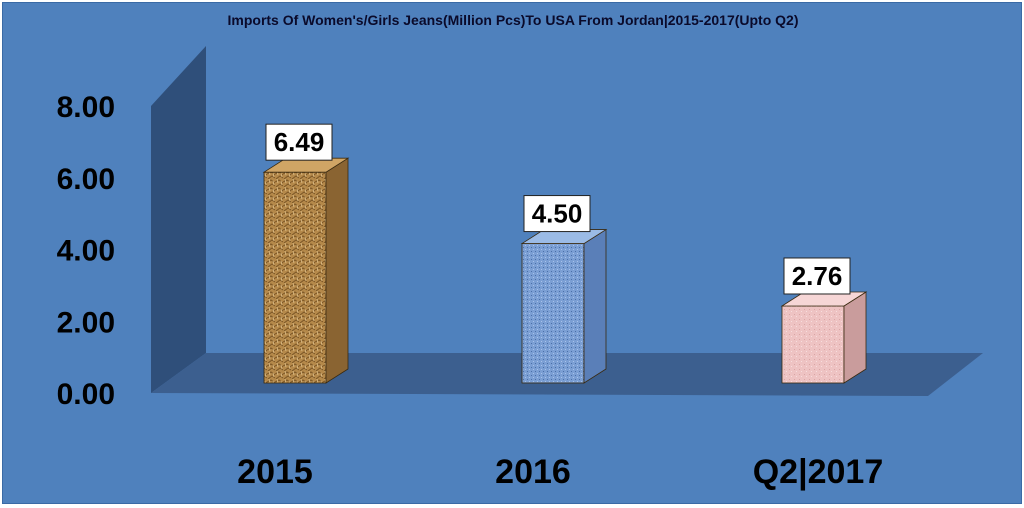  Describe the element at coordinates (533, 472) in the screenshot. I see `x-tick-label: 2016` at that location.